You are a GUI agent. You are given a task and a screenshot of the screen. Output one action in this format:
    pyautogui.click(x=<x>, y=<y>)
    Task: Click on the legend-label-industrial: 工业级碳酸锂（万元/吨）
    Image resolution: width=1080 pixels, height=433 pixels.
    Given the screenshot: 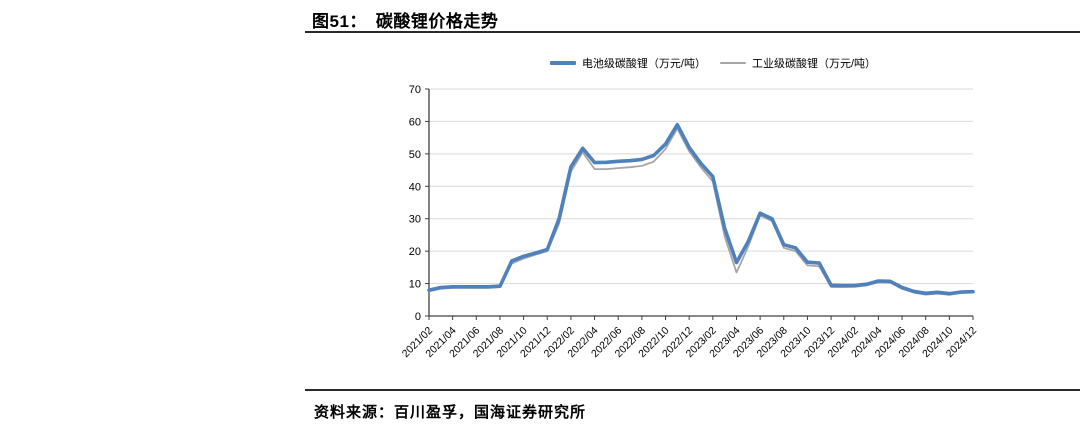 What is the action you would take?
    pyautogui.click(x=814, y=64)
    